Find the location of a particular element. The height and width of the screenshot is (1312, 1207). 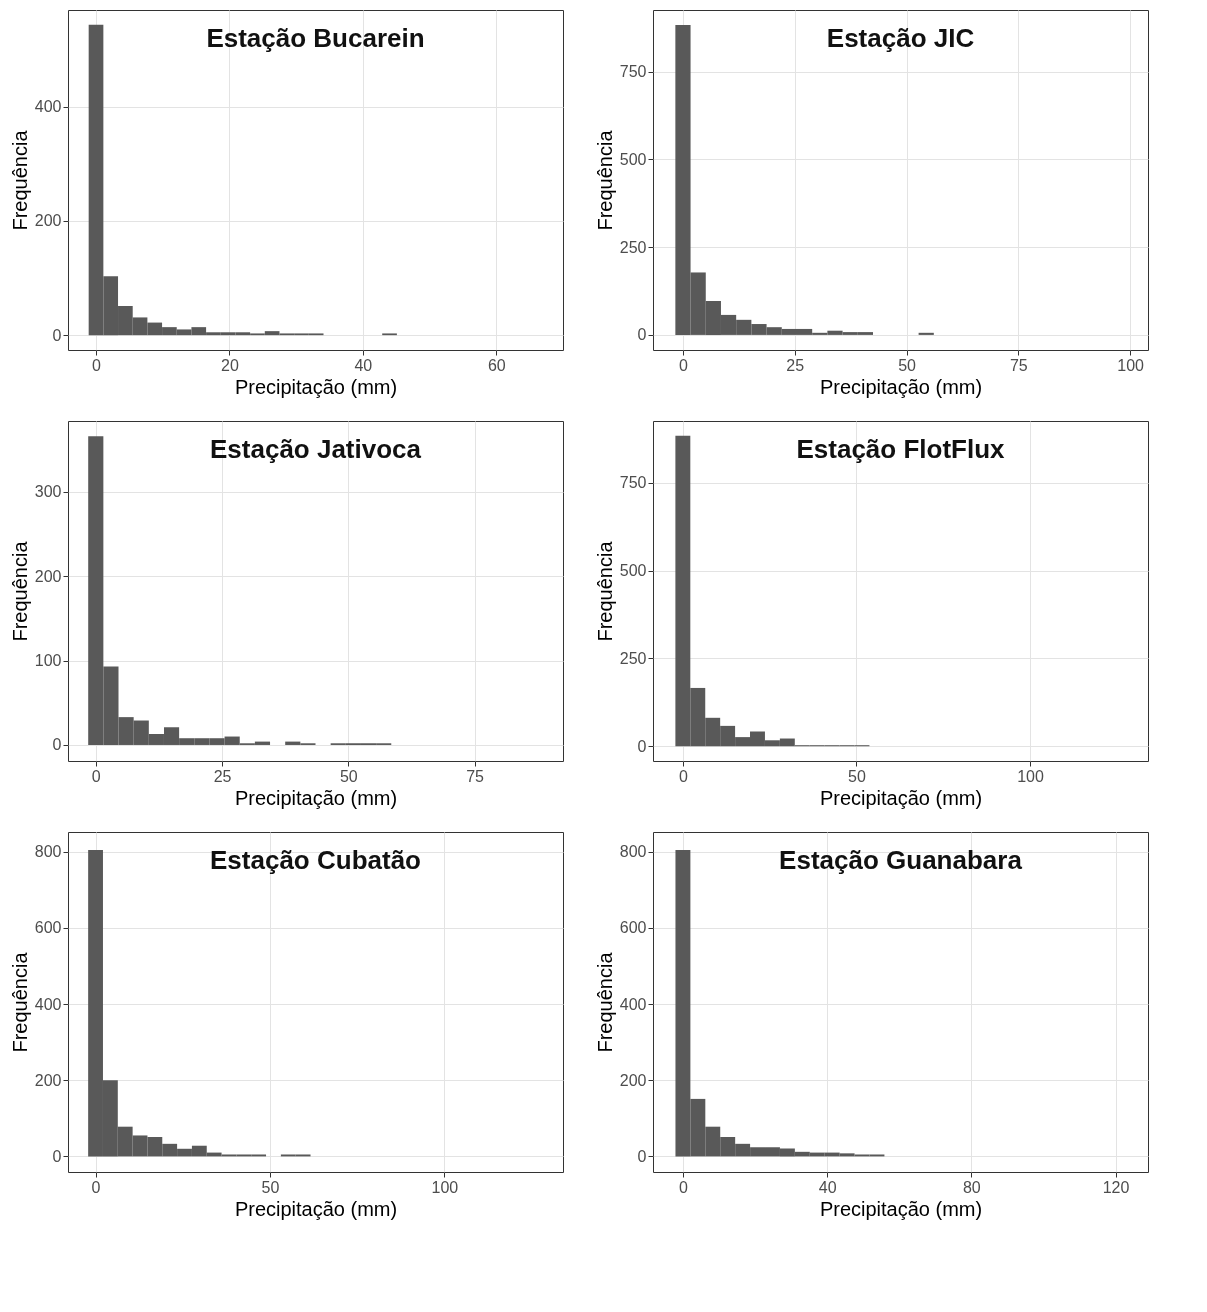

y-tick-label: 300 is located at coordinates (48, 492).